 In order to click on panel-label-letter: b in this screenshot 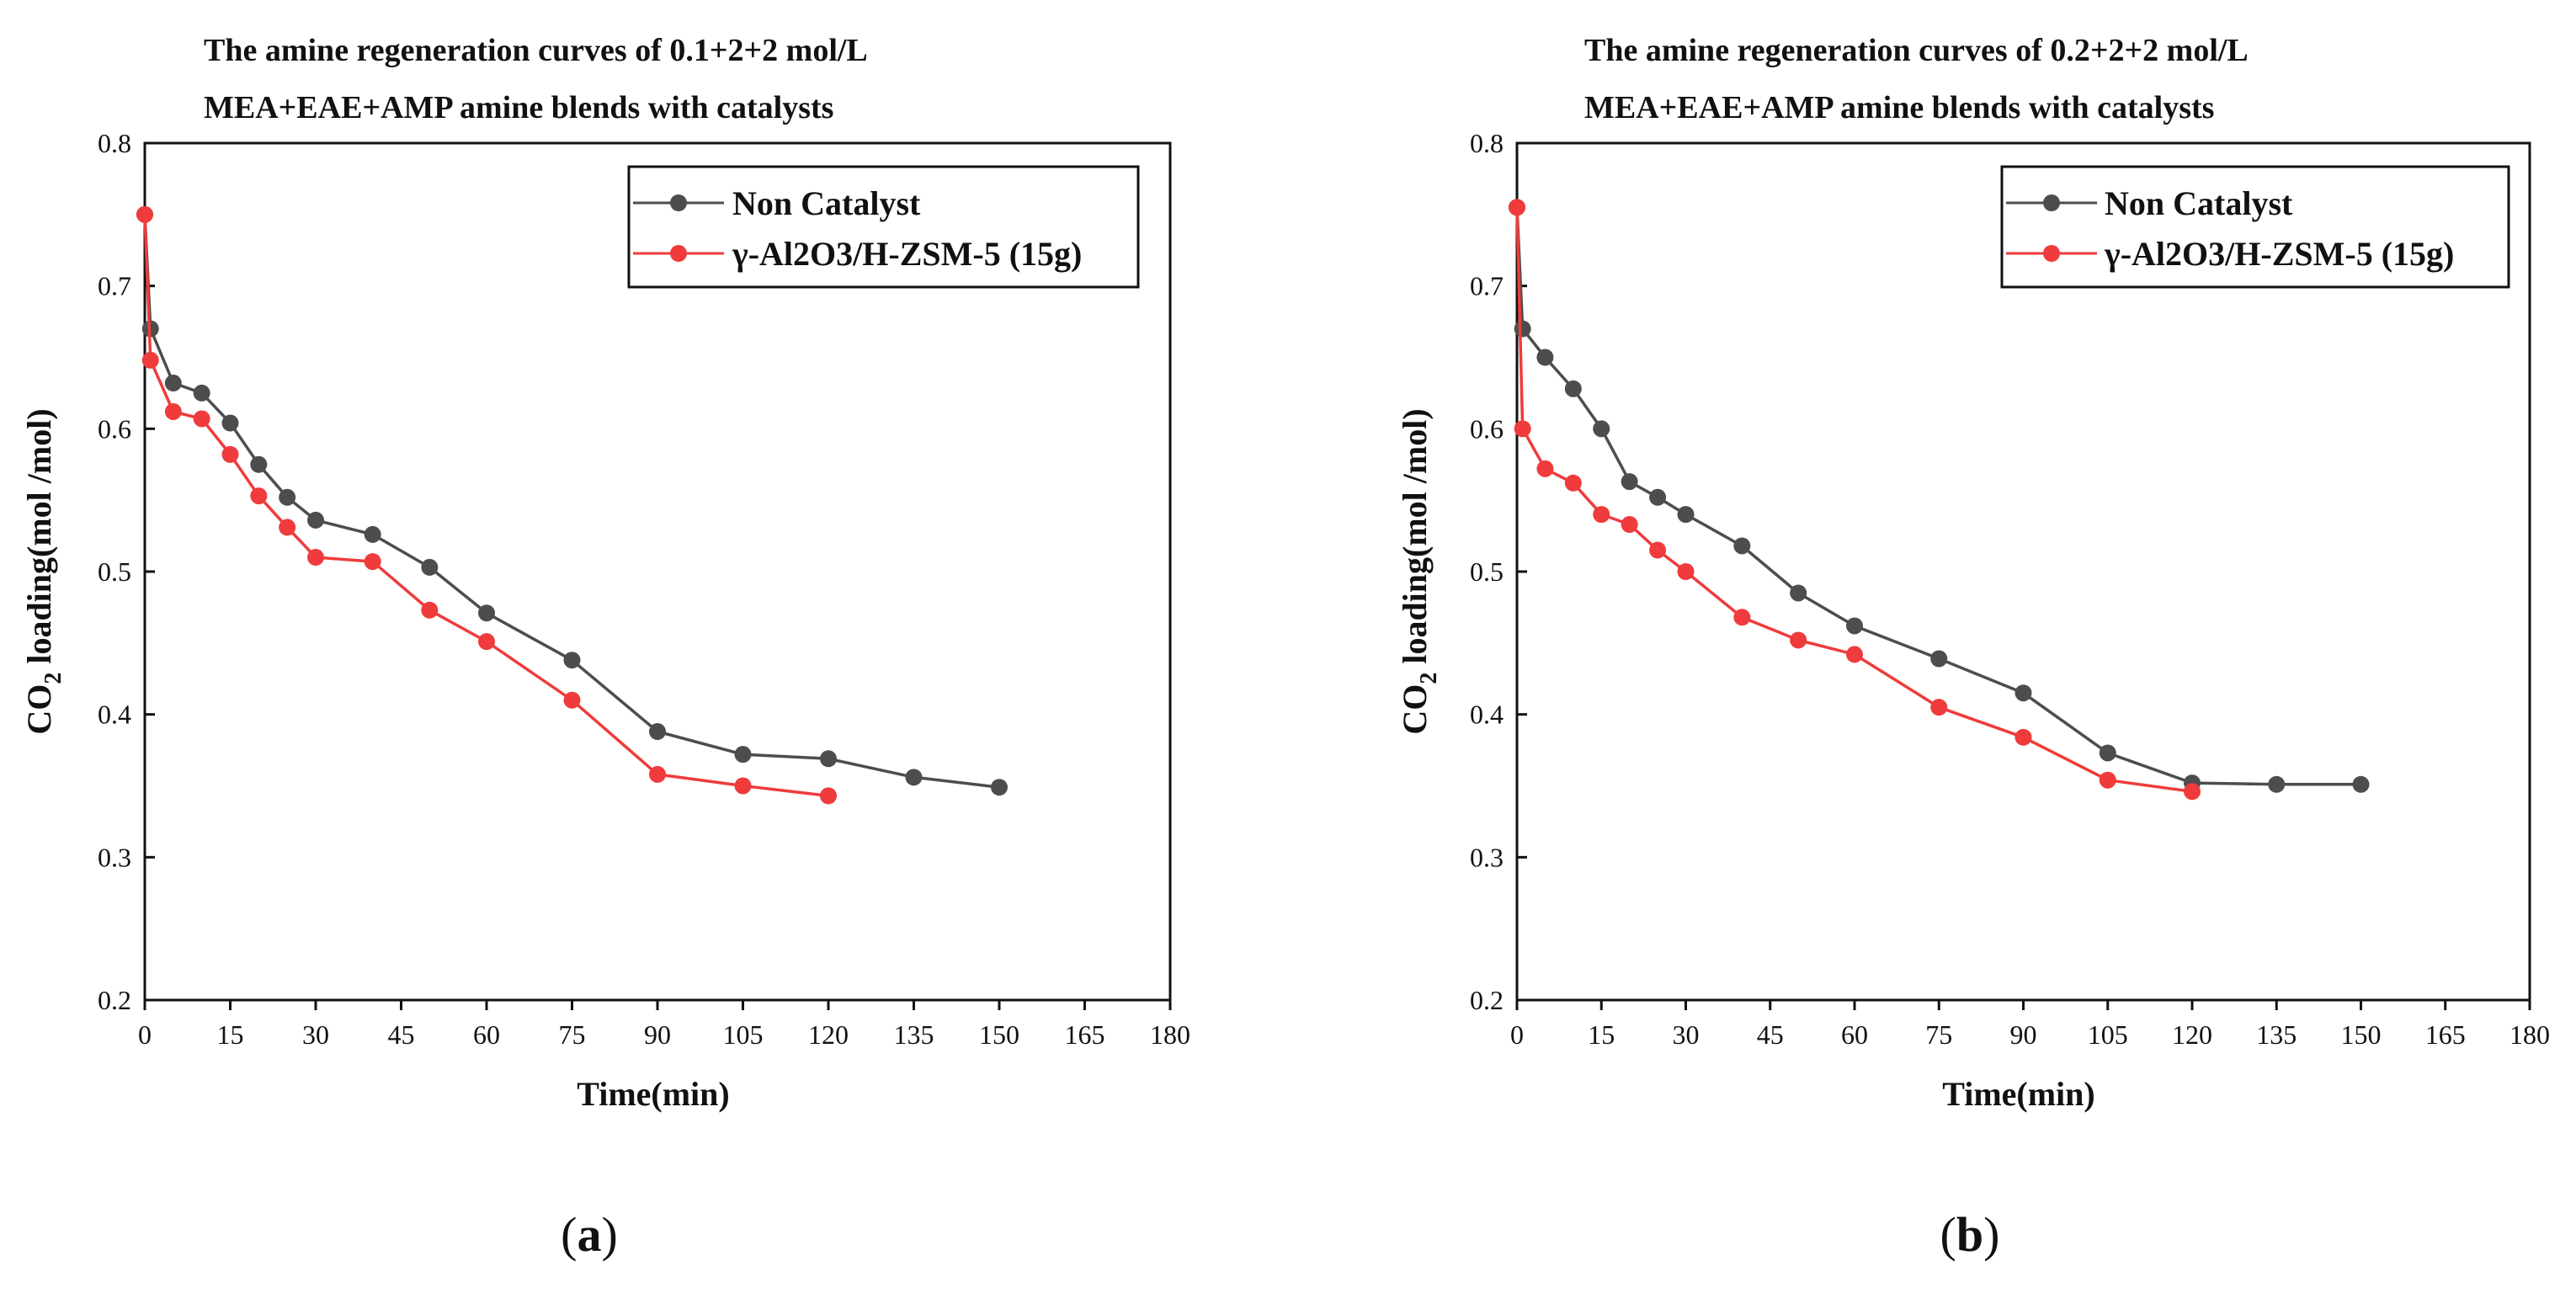, I will do `click(1970, 1234)`.